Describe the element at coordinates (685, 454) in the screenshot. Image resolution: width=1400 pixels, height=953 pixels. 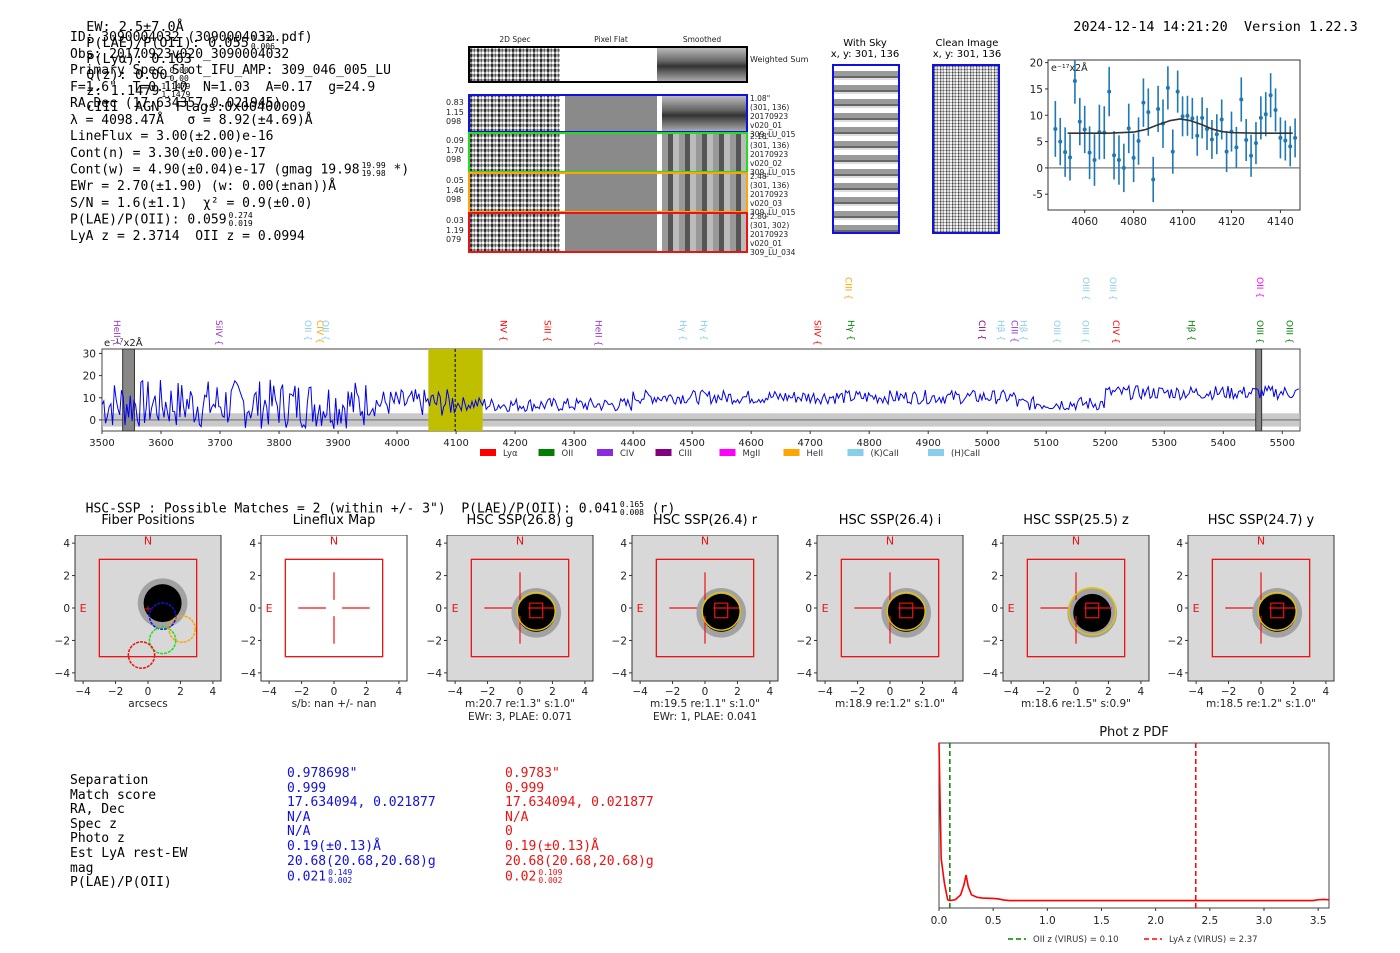
I see `legend-label: CIII` at that location.